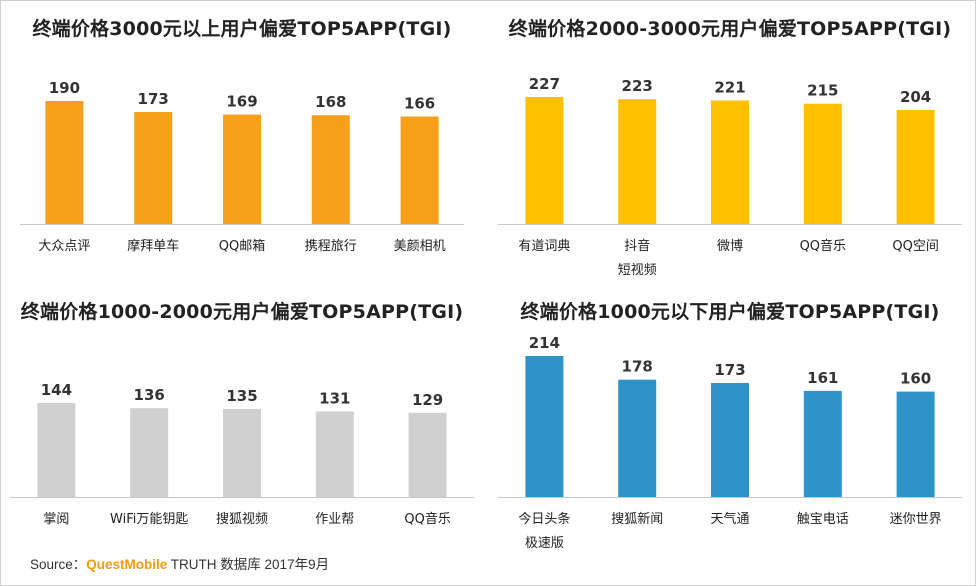 Image resolution: width=976 pixels, height=586 pixels. Describe the element at coordinates (127, 564) in the screenshot. I see `source-brand: QuestMobile` at that location.